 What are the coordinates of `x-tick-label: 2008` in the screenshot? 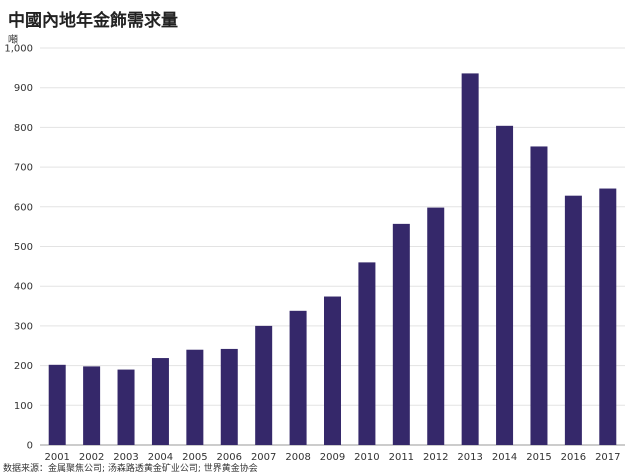 It's located at (297, 457).